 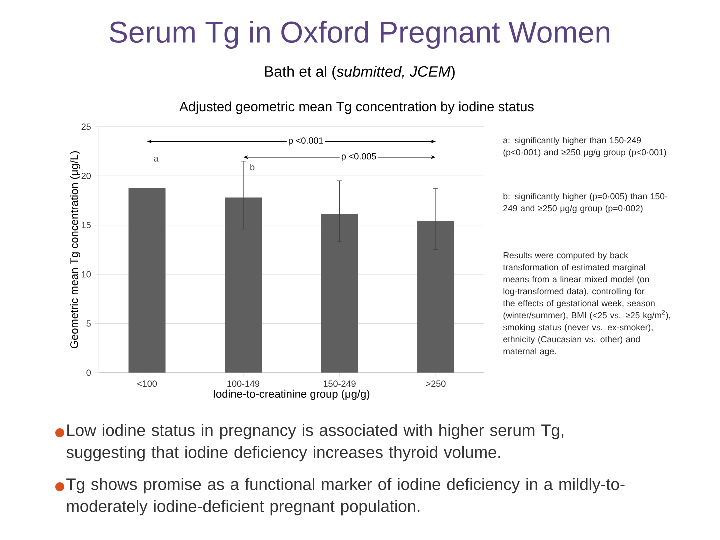 What do you see at coordinates (252, 167) in the screenshot?
I see `annotation: b` at bounding box center [252, 167].